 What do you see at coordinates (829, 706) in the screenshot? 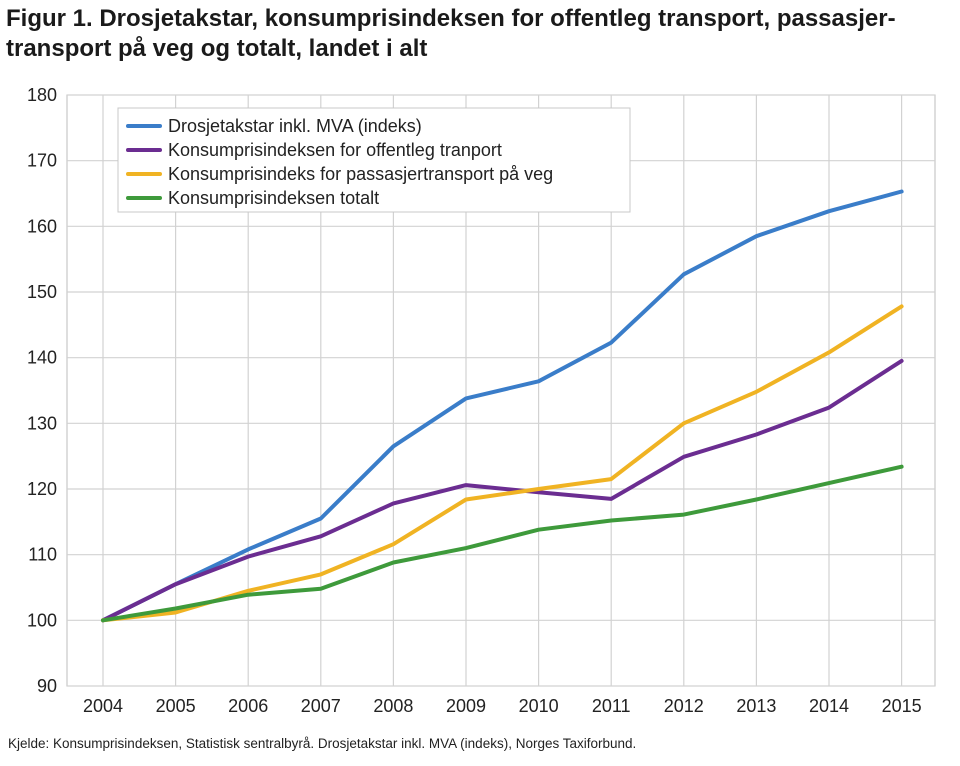
I see `x-tick-label: 2014` at bounding box center [829, 706].